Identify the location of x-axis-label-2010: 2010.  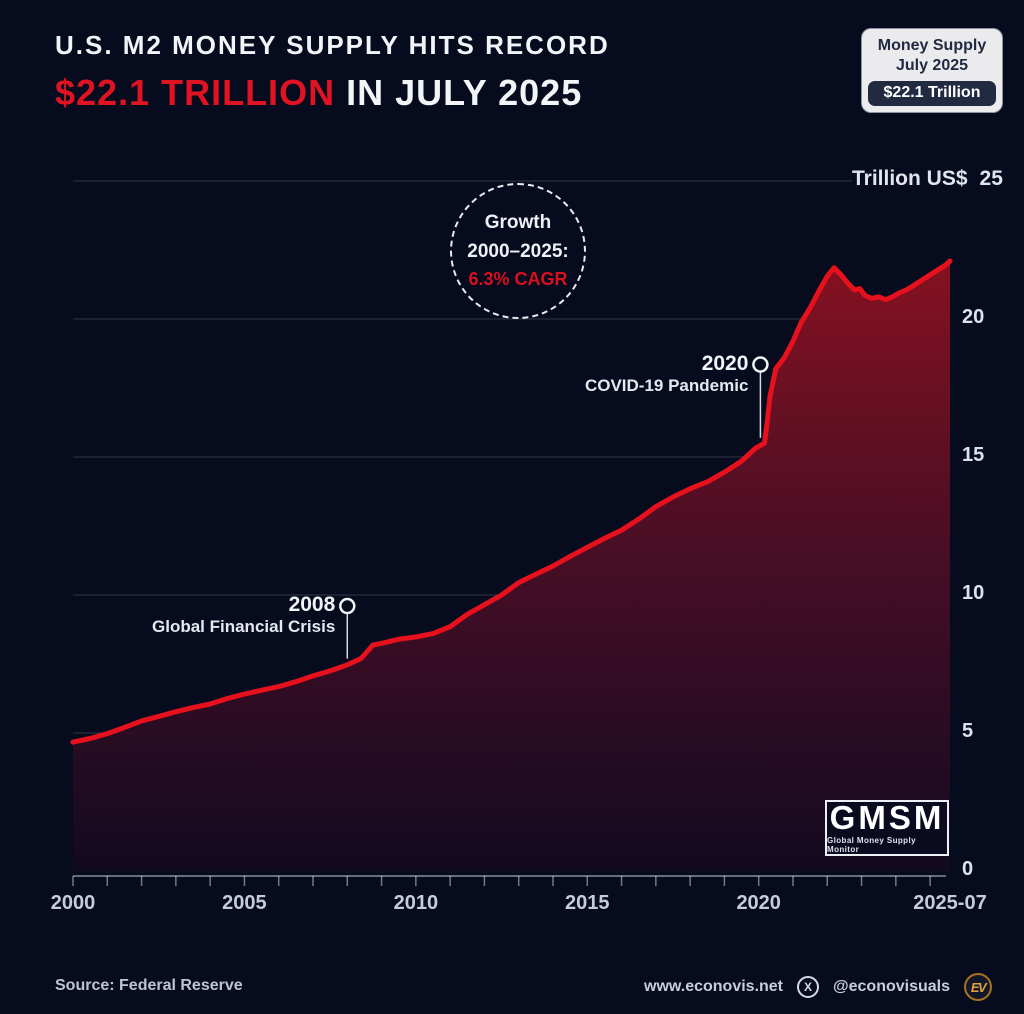
(416, 903).